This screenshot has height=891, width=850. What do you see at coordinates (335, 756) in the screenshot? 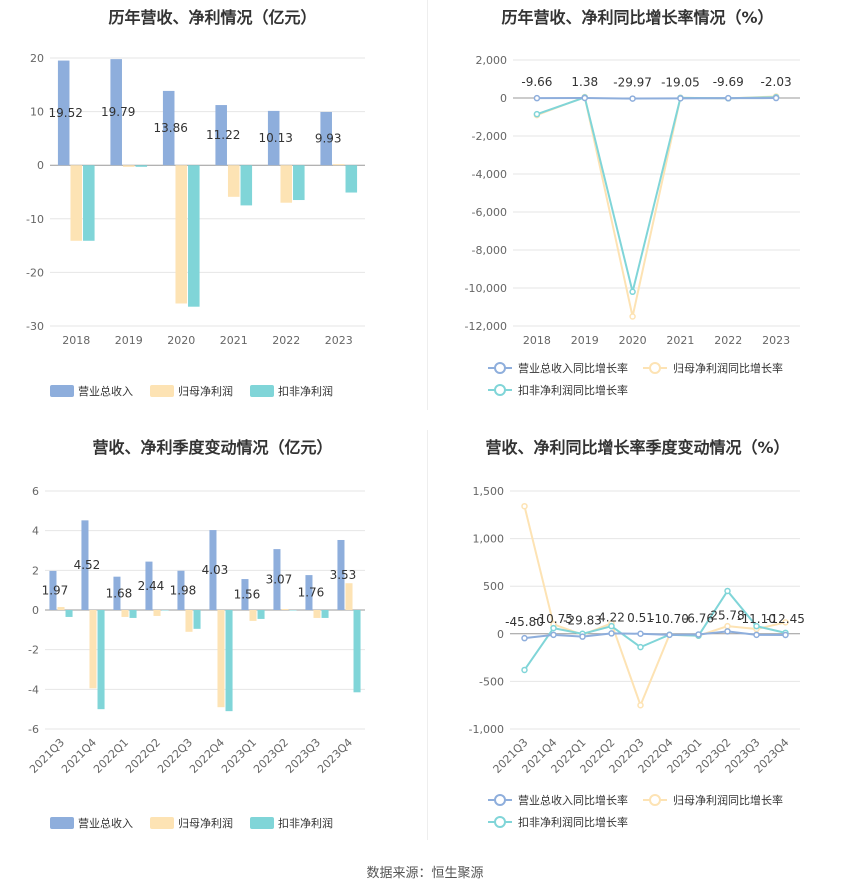
I see `x-tick-label: 2023Q4` at bounding box center [335, 756].